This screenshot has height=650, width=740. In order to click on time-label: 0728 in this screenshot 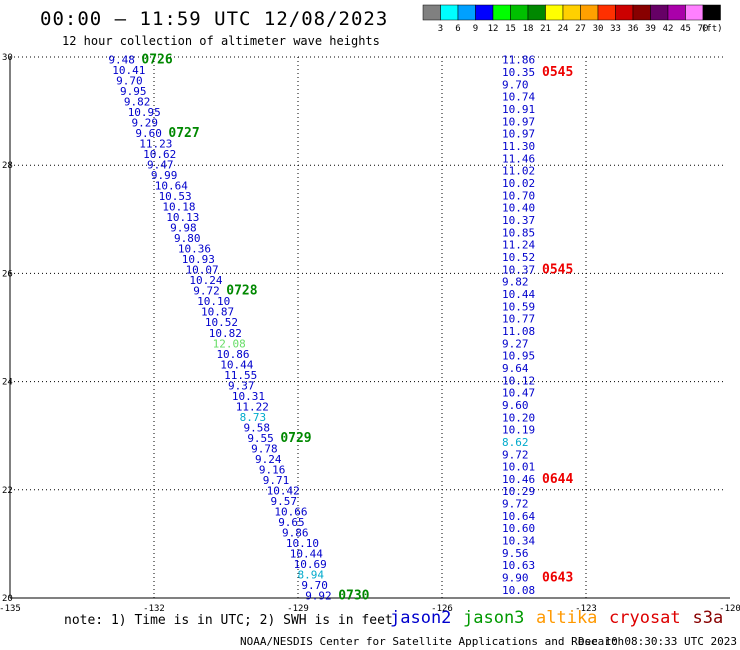, I will do `click(241, 291)`.